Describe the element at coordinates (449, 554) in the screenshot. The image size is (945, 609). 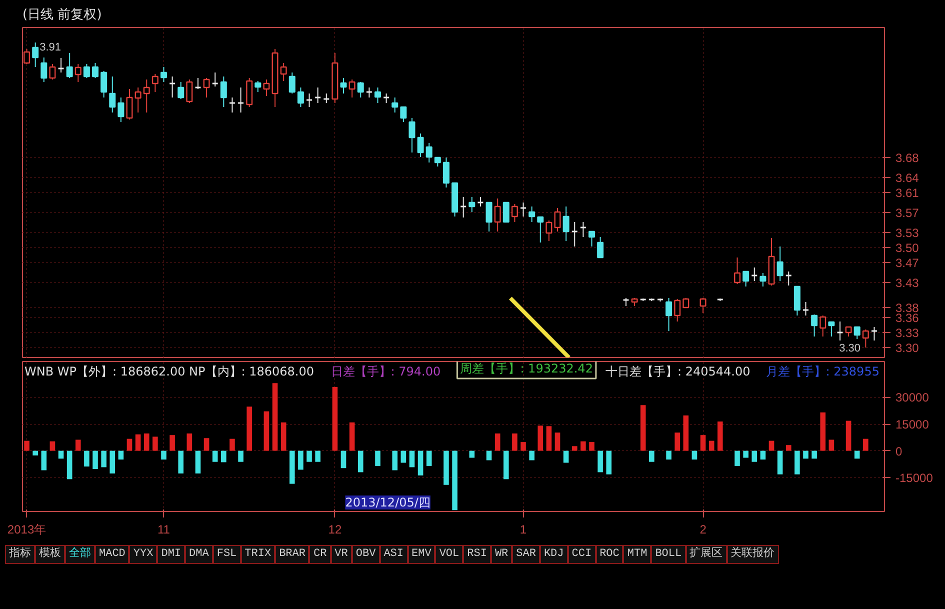
I see `text: VOL` at that location.